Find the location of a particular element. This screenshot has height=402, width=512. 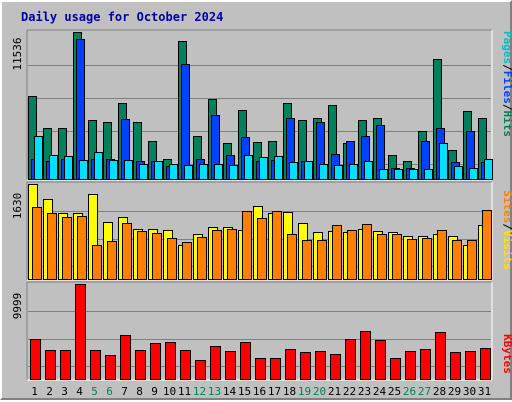

x-tick-label-day-16: 16 is located at coordinates (259, 391).